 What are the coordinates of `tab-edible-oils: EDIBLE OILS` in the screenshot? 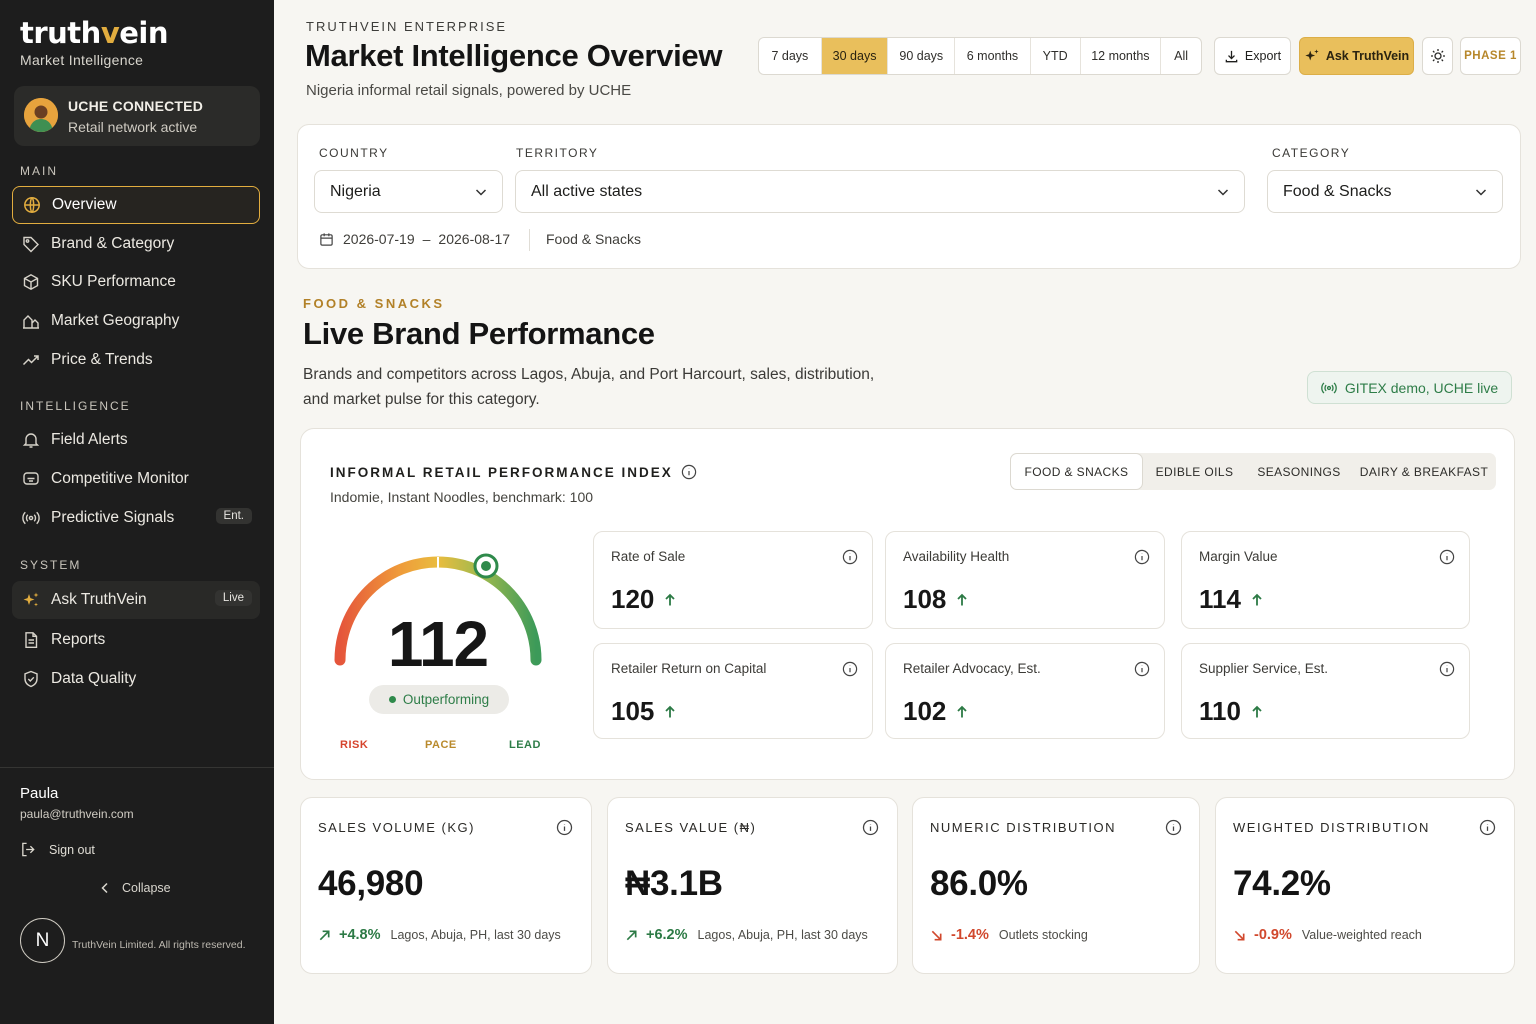 It's located at (1194, 471).